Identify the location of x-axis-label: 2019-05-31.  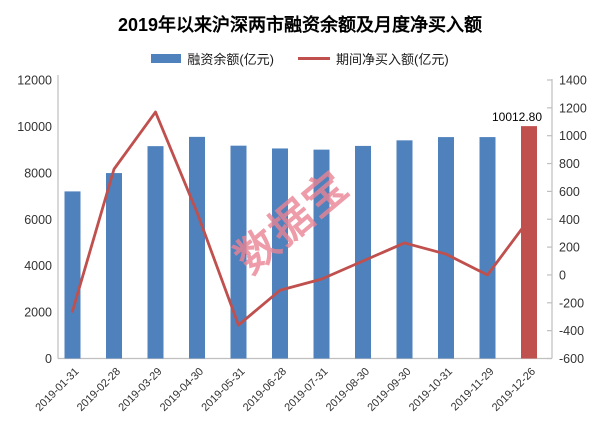
(223, 390).